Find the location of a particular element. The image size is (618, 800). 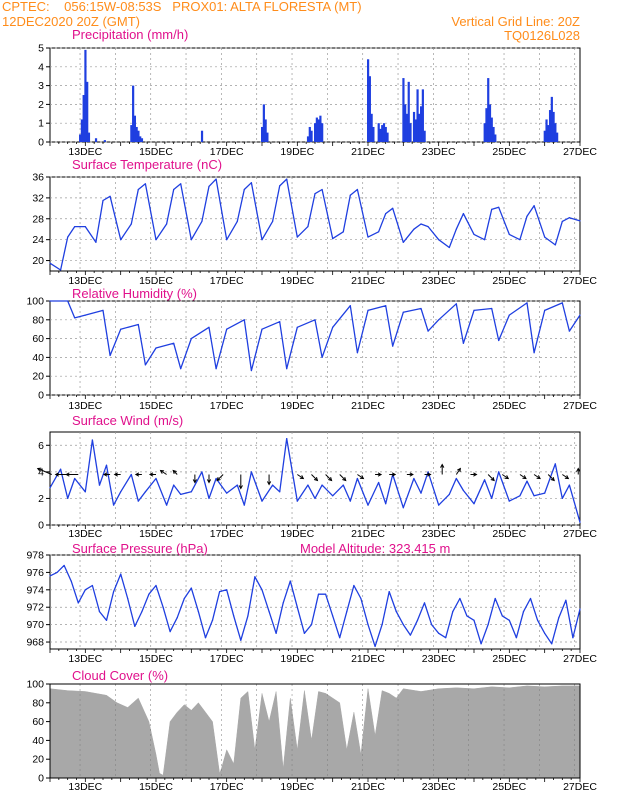

y-tick-label: 970 is located at coordinates (35, 625).